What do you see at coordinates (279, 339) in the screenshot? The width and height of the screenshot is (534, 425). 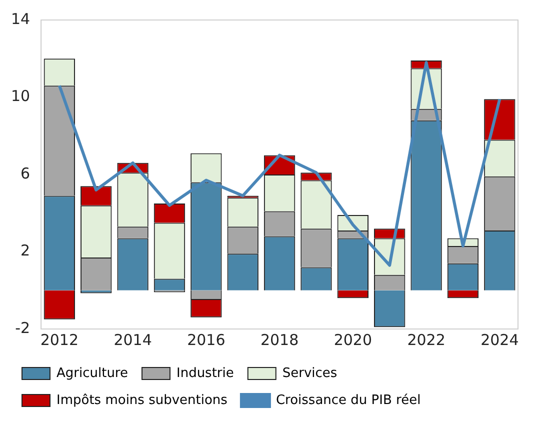 I see `x-tick-label: 2018` at bounding box center [279, 339].